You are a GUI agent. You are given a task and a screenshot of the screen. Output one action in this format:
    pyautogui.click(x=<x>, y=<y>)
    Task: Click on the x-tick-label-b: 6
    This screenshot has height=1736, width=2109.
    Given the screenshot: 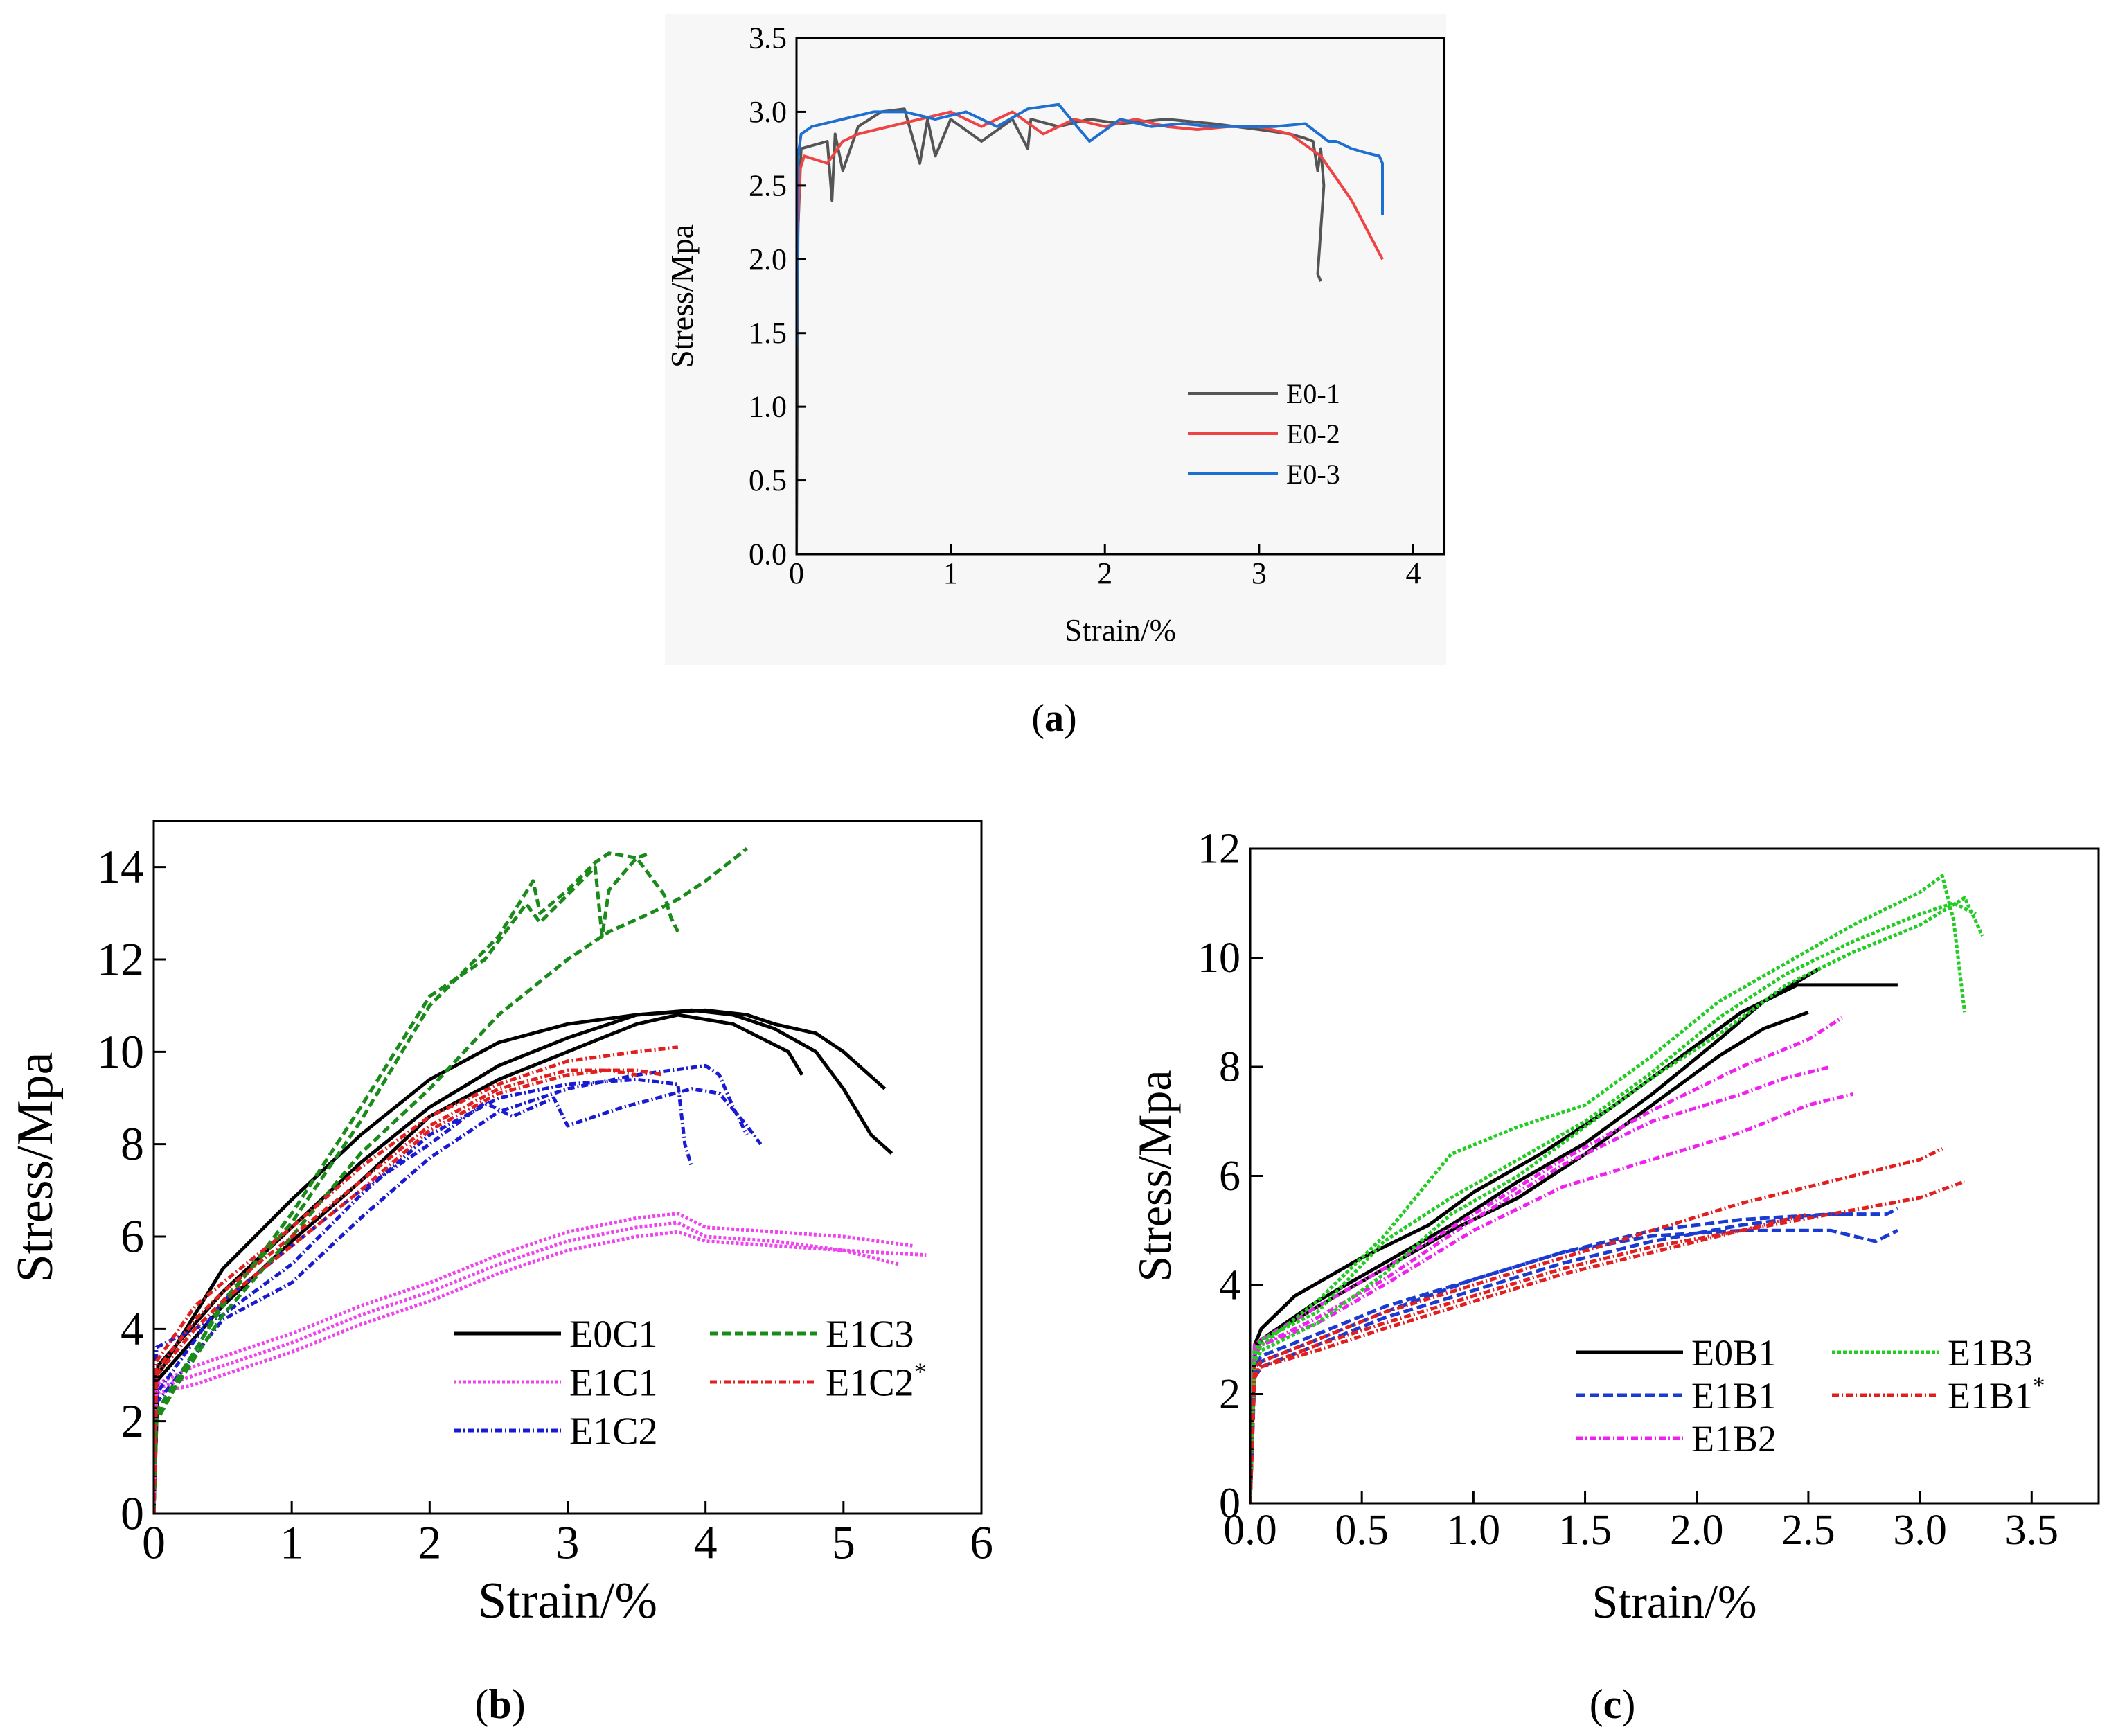 What is the action you would take?
    pyautogui.click(x=982, y=1542)
    